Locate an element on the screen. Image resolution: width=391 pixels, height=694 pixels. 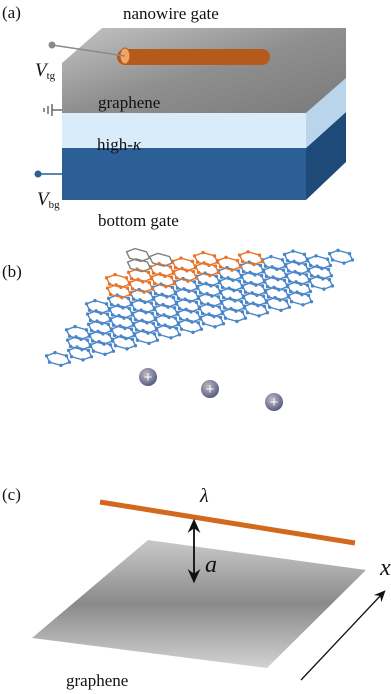
vbg-subscript: bg is located at coordinates (54, 205).